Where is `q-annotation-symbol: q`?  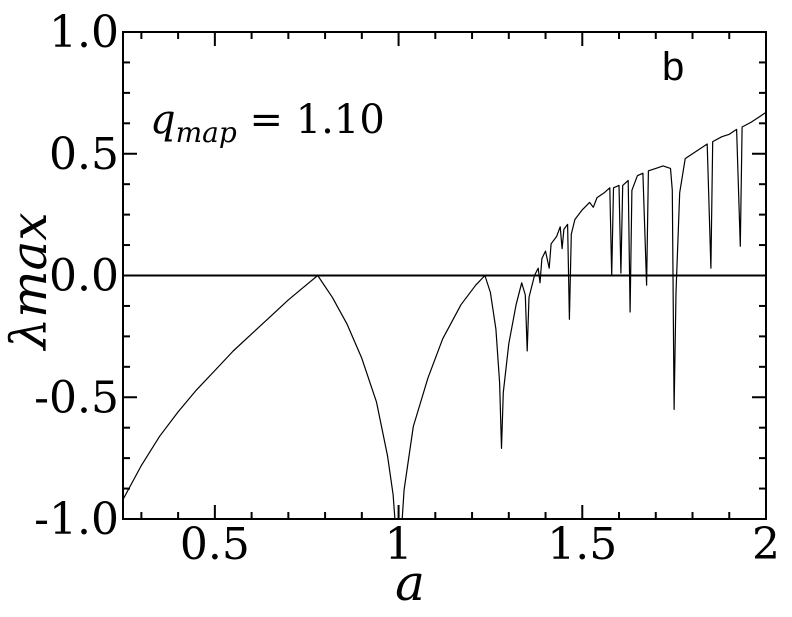 q-annotation-symbol: q is located at coordinates (163, 120).